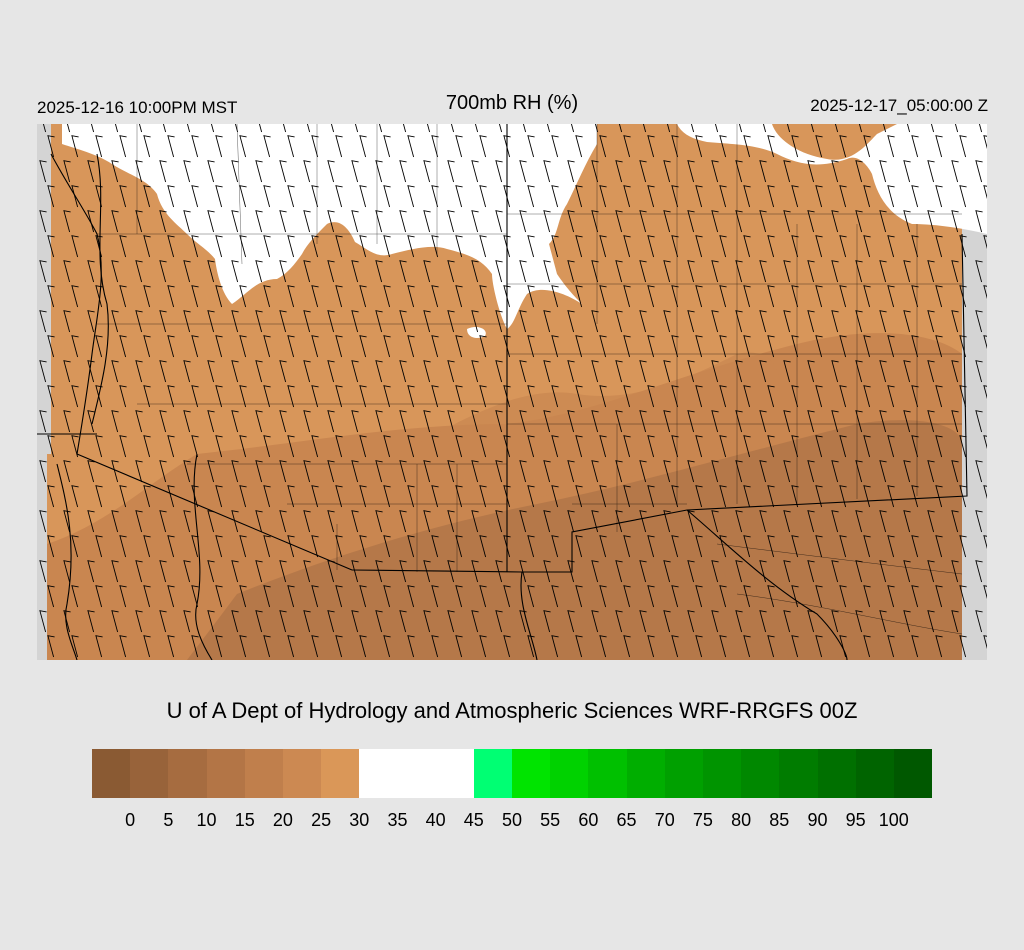 Image resolution: width=1024 pixels, height=950 pixels. Describe the element at coordinates (893, 820) in the screenshot. I see `colorbar-tick-label: 100` at that location.